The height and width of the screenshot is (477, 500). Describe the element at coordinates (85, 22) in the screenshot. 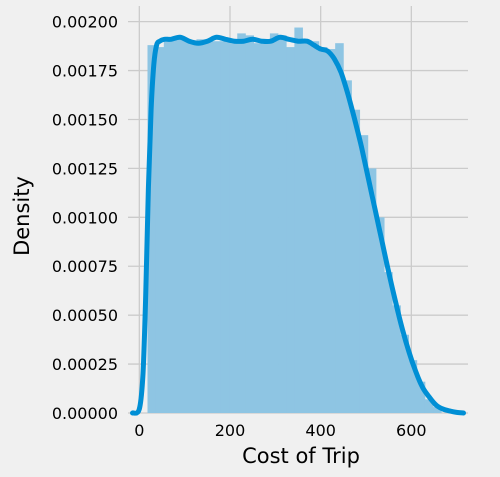

I see `y-tick-label: 0.00200` at that location.